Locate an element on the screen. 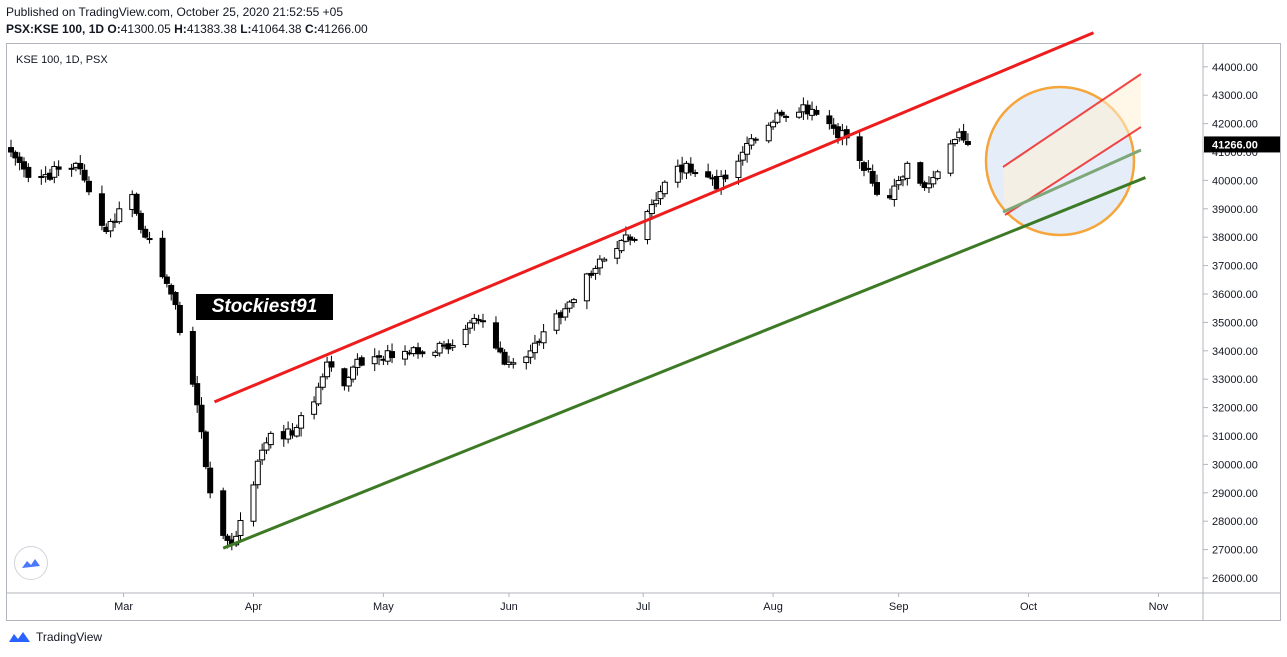 This screenshot has height=657, width=1287. price-tick-label: 27000.00 is located at coordinates (1235, 551).